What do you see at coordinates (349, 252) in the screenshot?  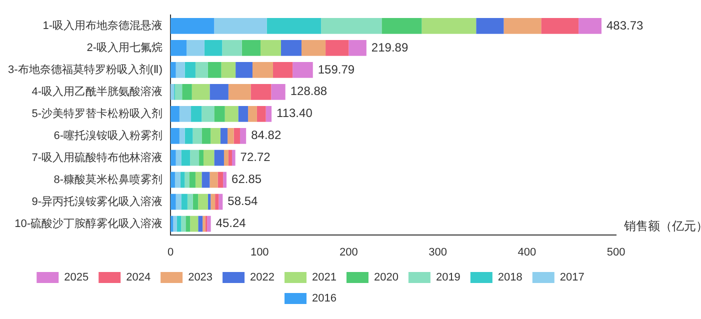 I see `x-tick-label: 200` at bounding box center [349, 252].